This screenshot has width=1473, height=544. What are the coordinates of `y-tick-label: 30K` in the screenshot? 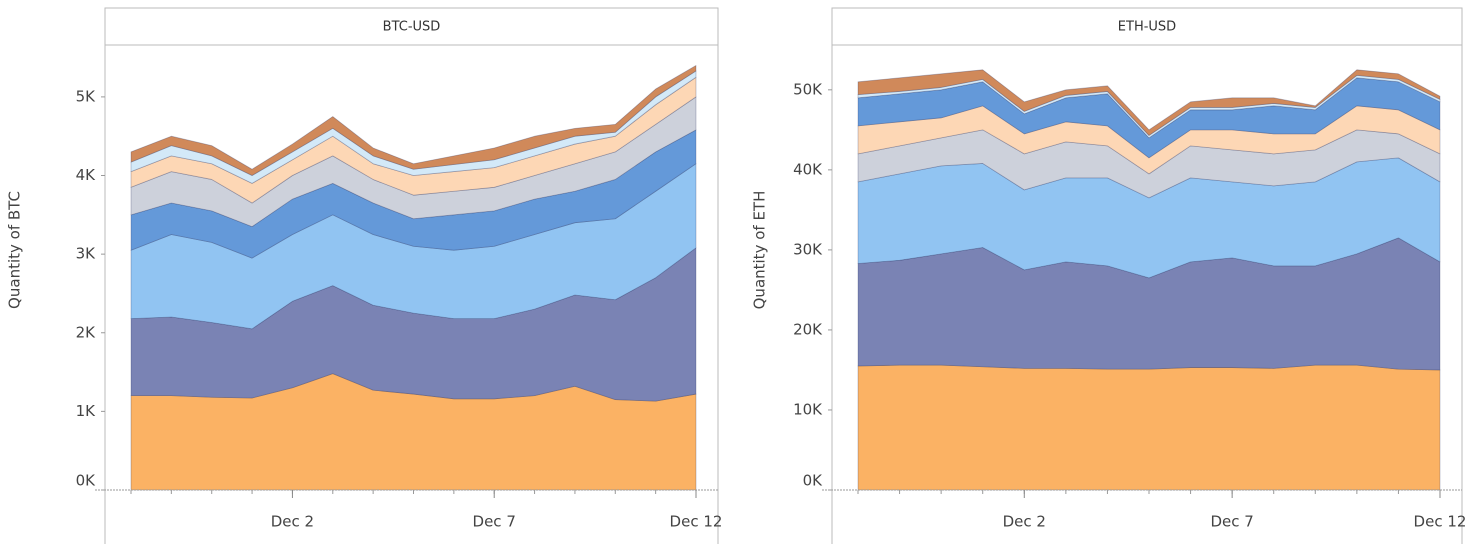 It's located at (808, 249).